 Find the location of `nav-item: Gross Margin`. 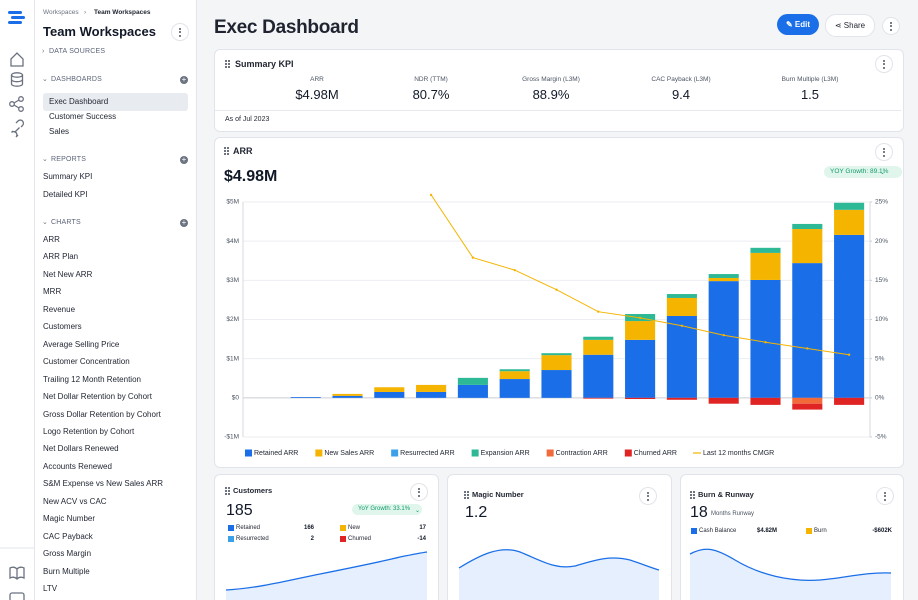

nav-item: Gross Margin is located at coordinates (67, 554).